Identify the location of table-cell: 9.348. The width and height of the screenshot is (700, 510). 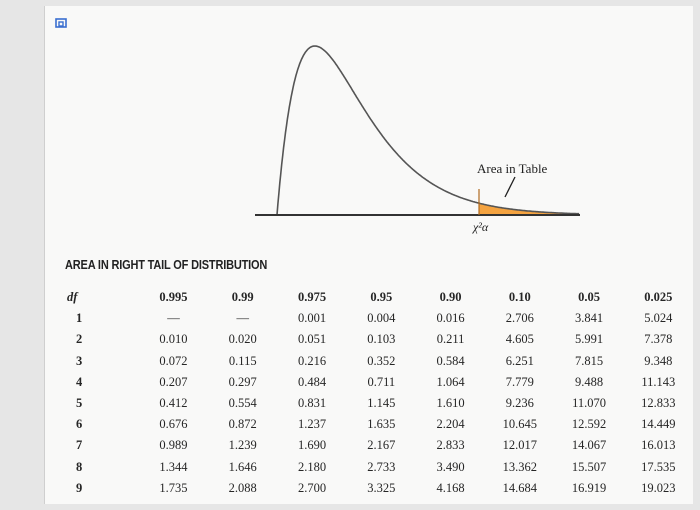
(658, 360).